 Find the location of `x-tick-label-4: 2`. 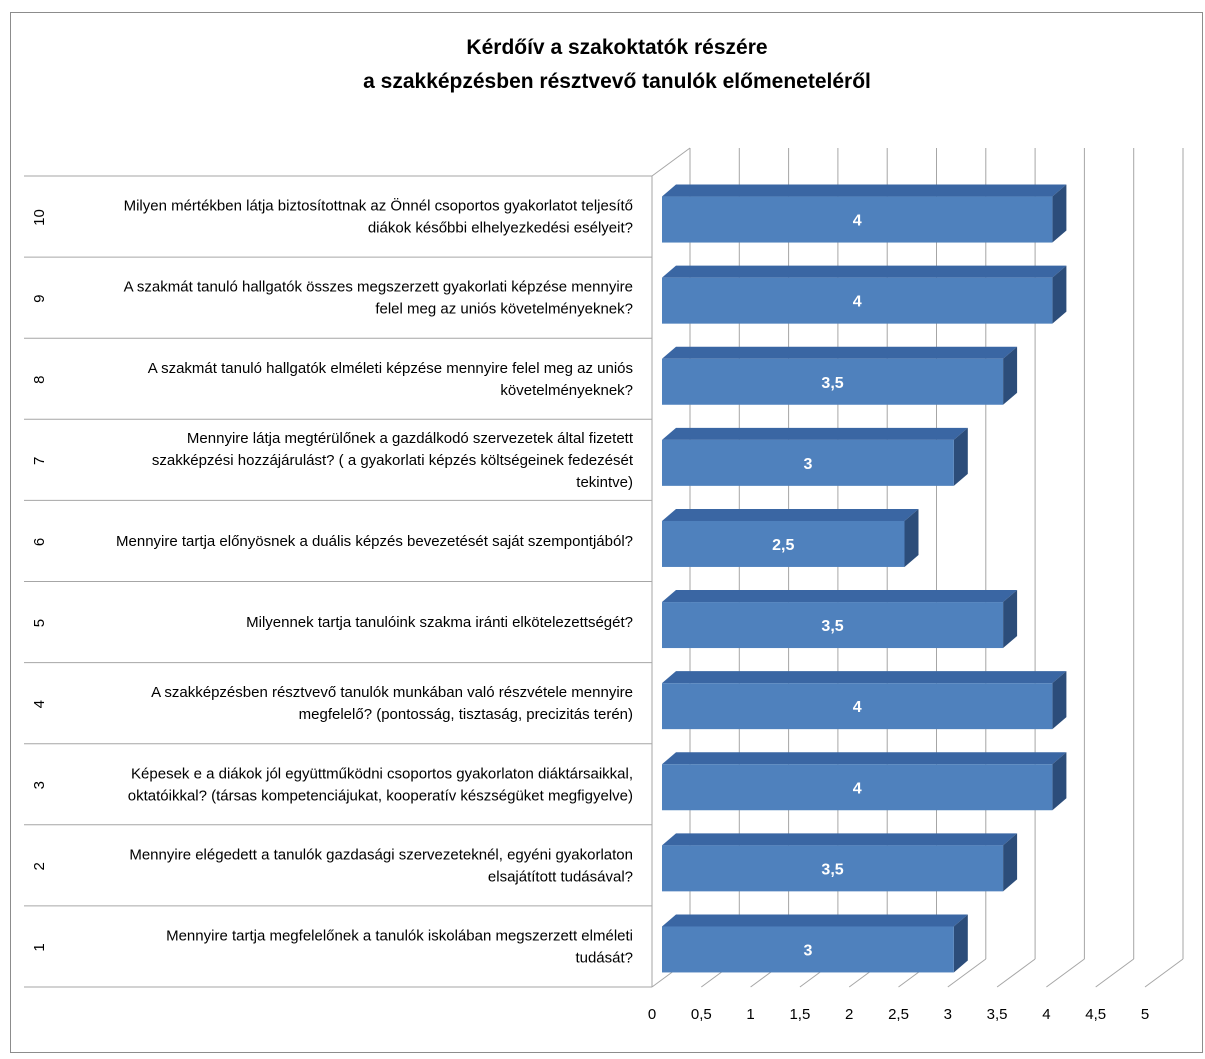

x-tick-label-4: 2 is located at coordinates (849, 1014).